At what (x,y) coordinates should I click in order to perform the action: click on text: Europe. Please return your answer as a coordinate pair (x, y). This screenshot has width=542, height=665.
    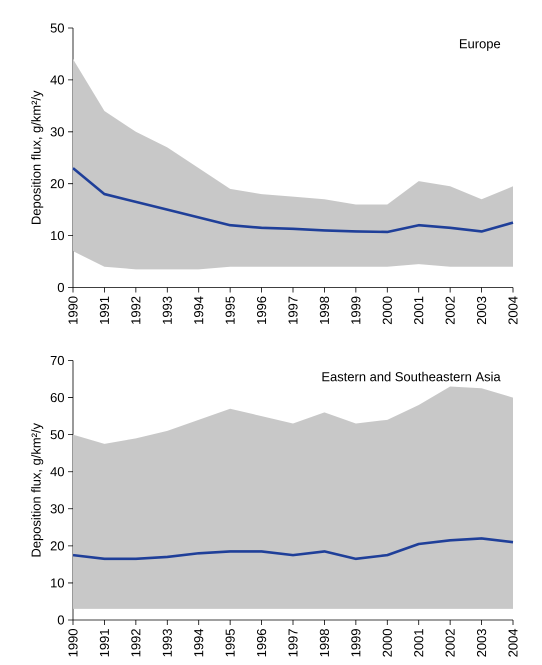
    Looking at the image, I should click on (480, 45).